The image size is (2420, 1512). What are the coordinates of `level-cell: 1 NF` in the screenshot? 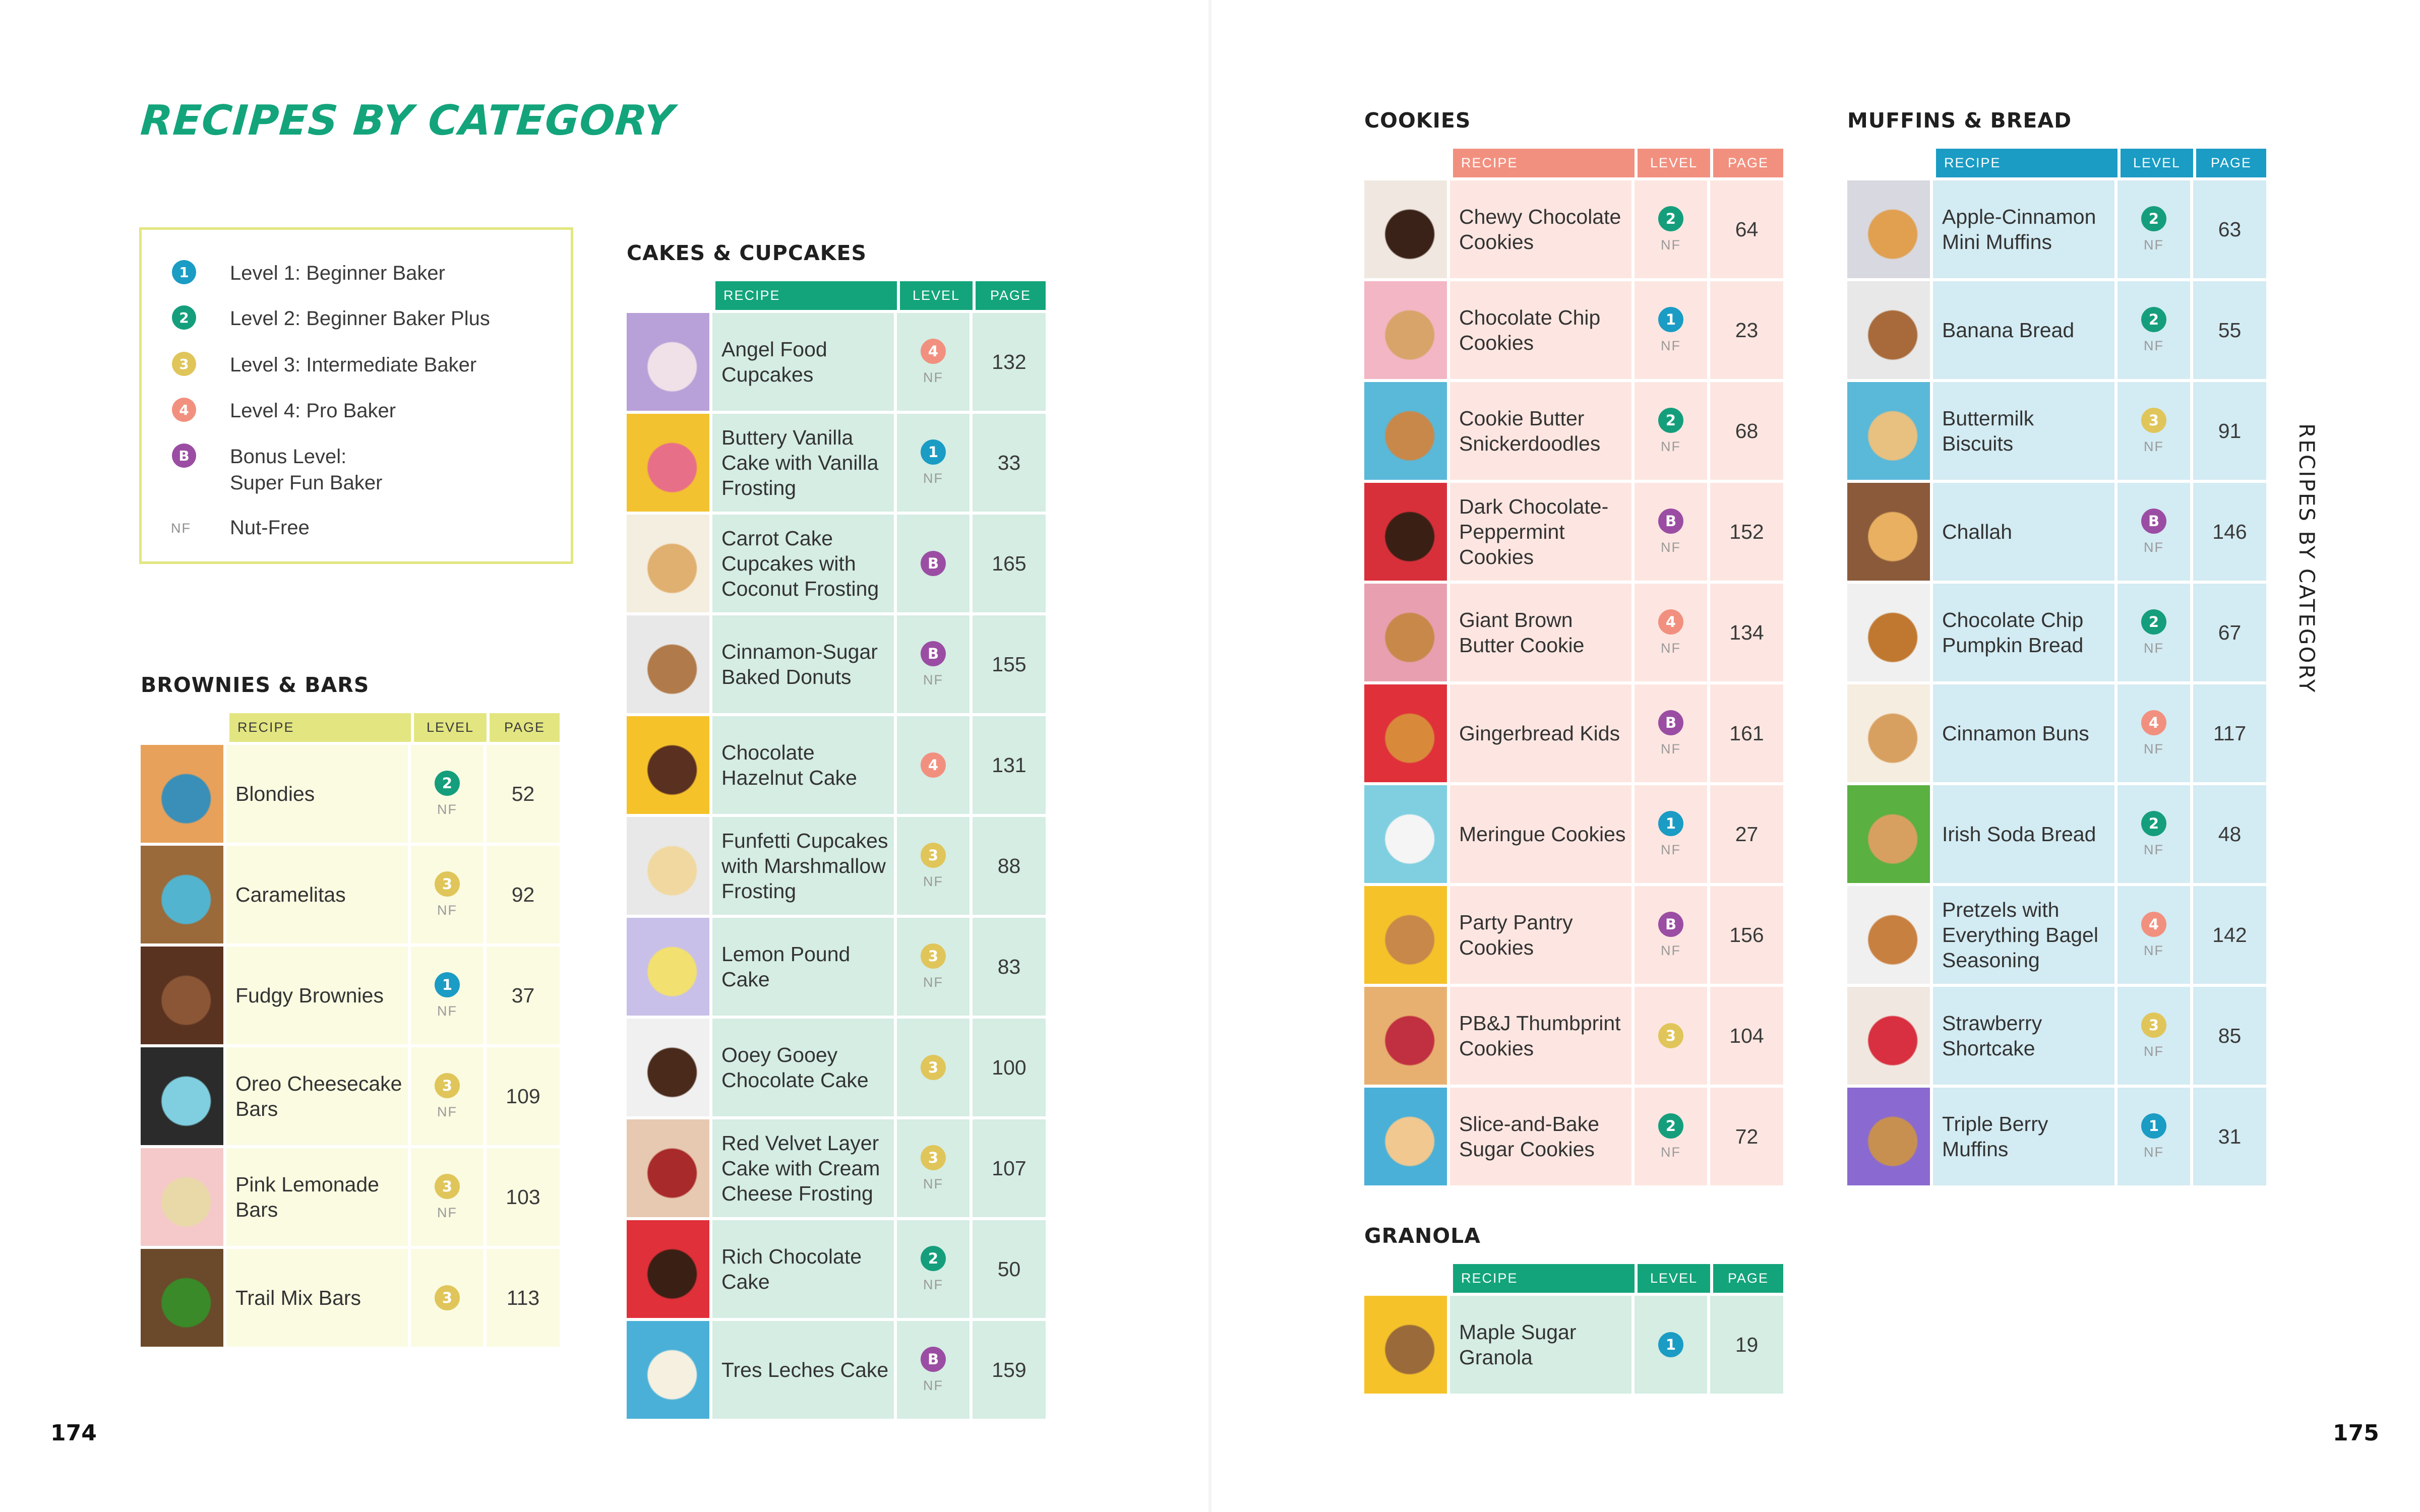 It's located at (449, 995).